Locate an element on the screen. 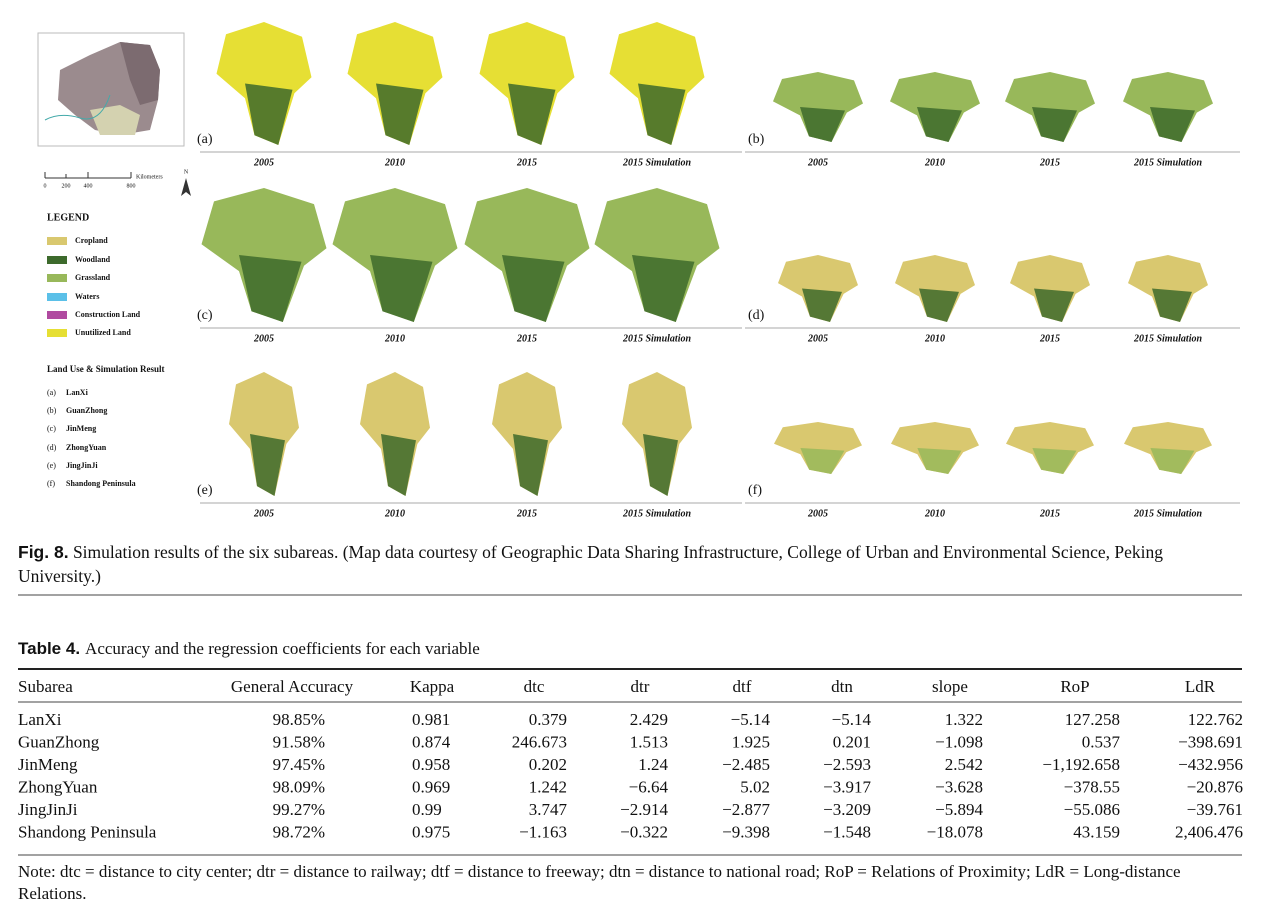 The image size is (1266, 906). table-cell: 0.975 is located at coordinates (431, 831).